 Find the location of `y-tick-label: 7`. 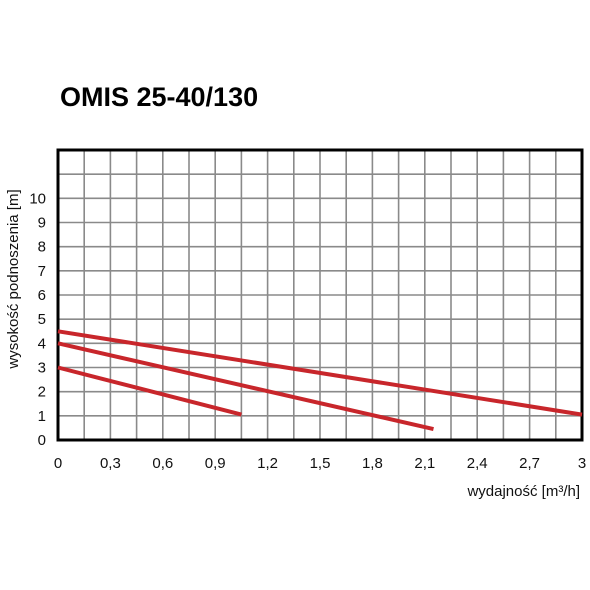

y-tick-label: 7 is located at coordinates (42, 271).